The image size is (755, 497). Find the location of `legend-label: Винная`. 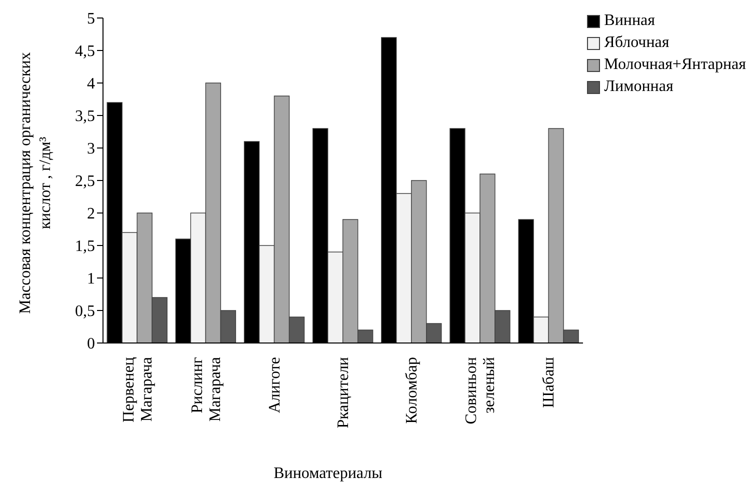

legend-label: Винная is located at coordinates (629, 21).